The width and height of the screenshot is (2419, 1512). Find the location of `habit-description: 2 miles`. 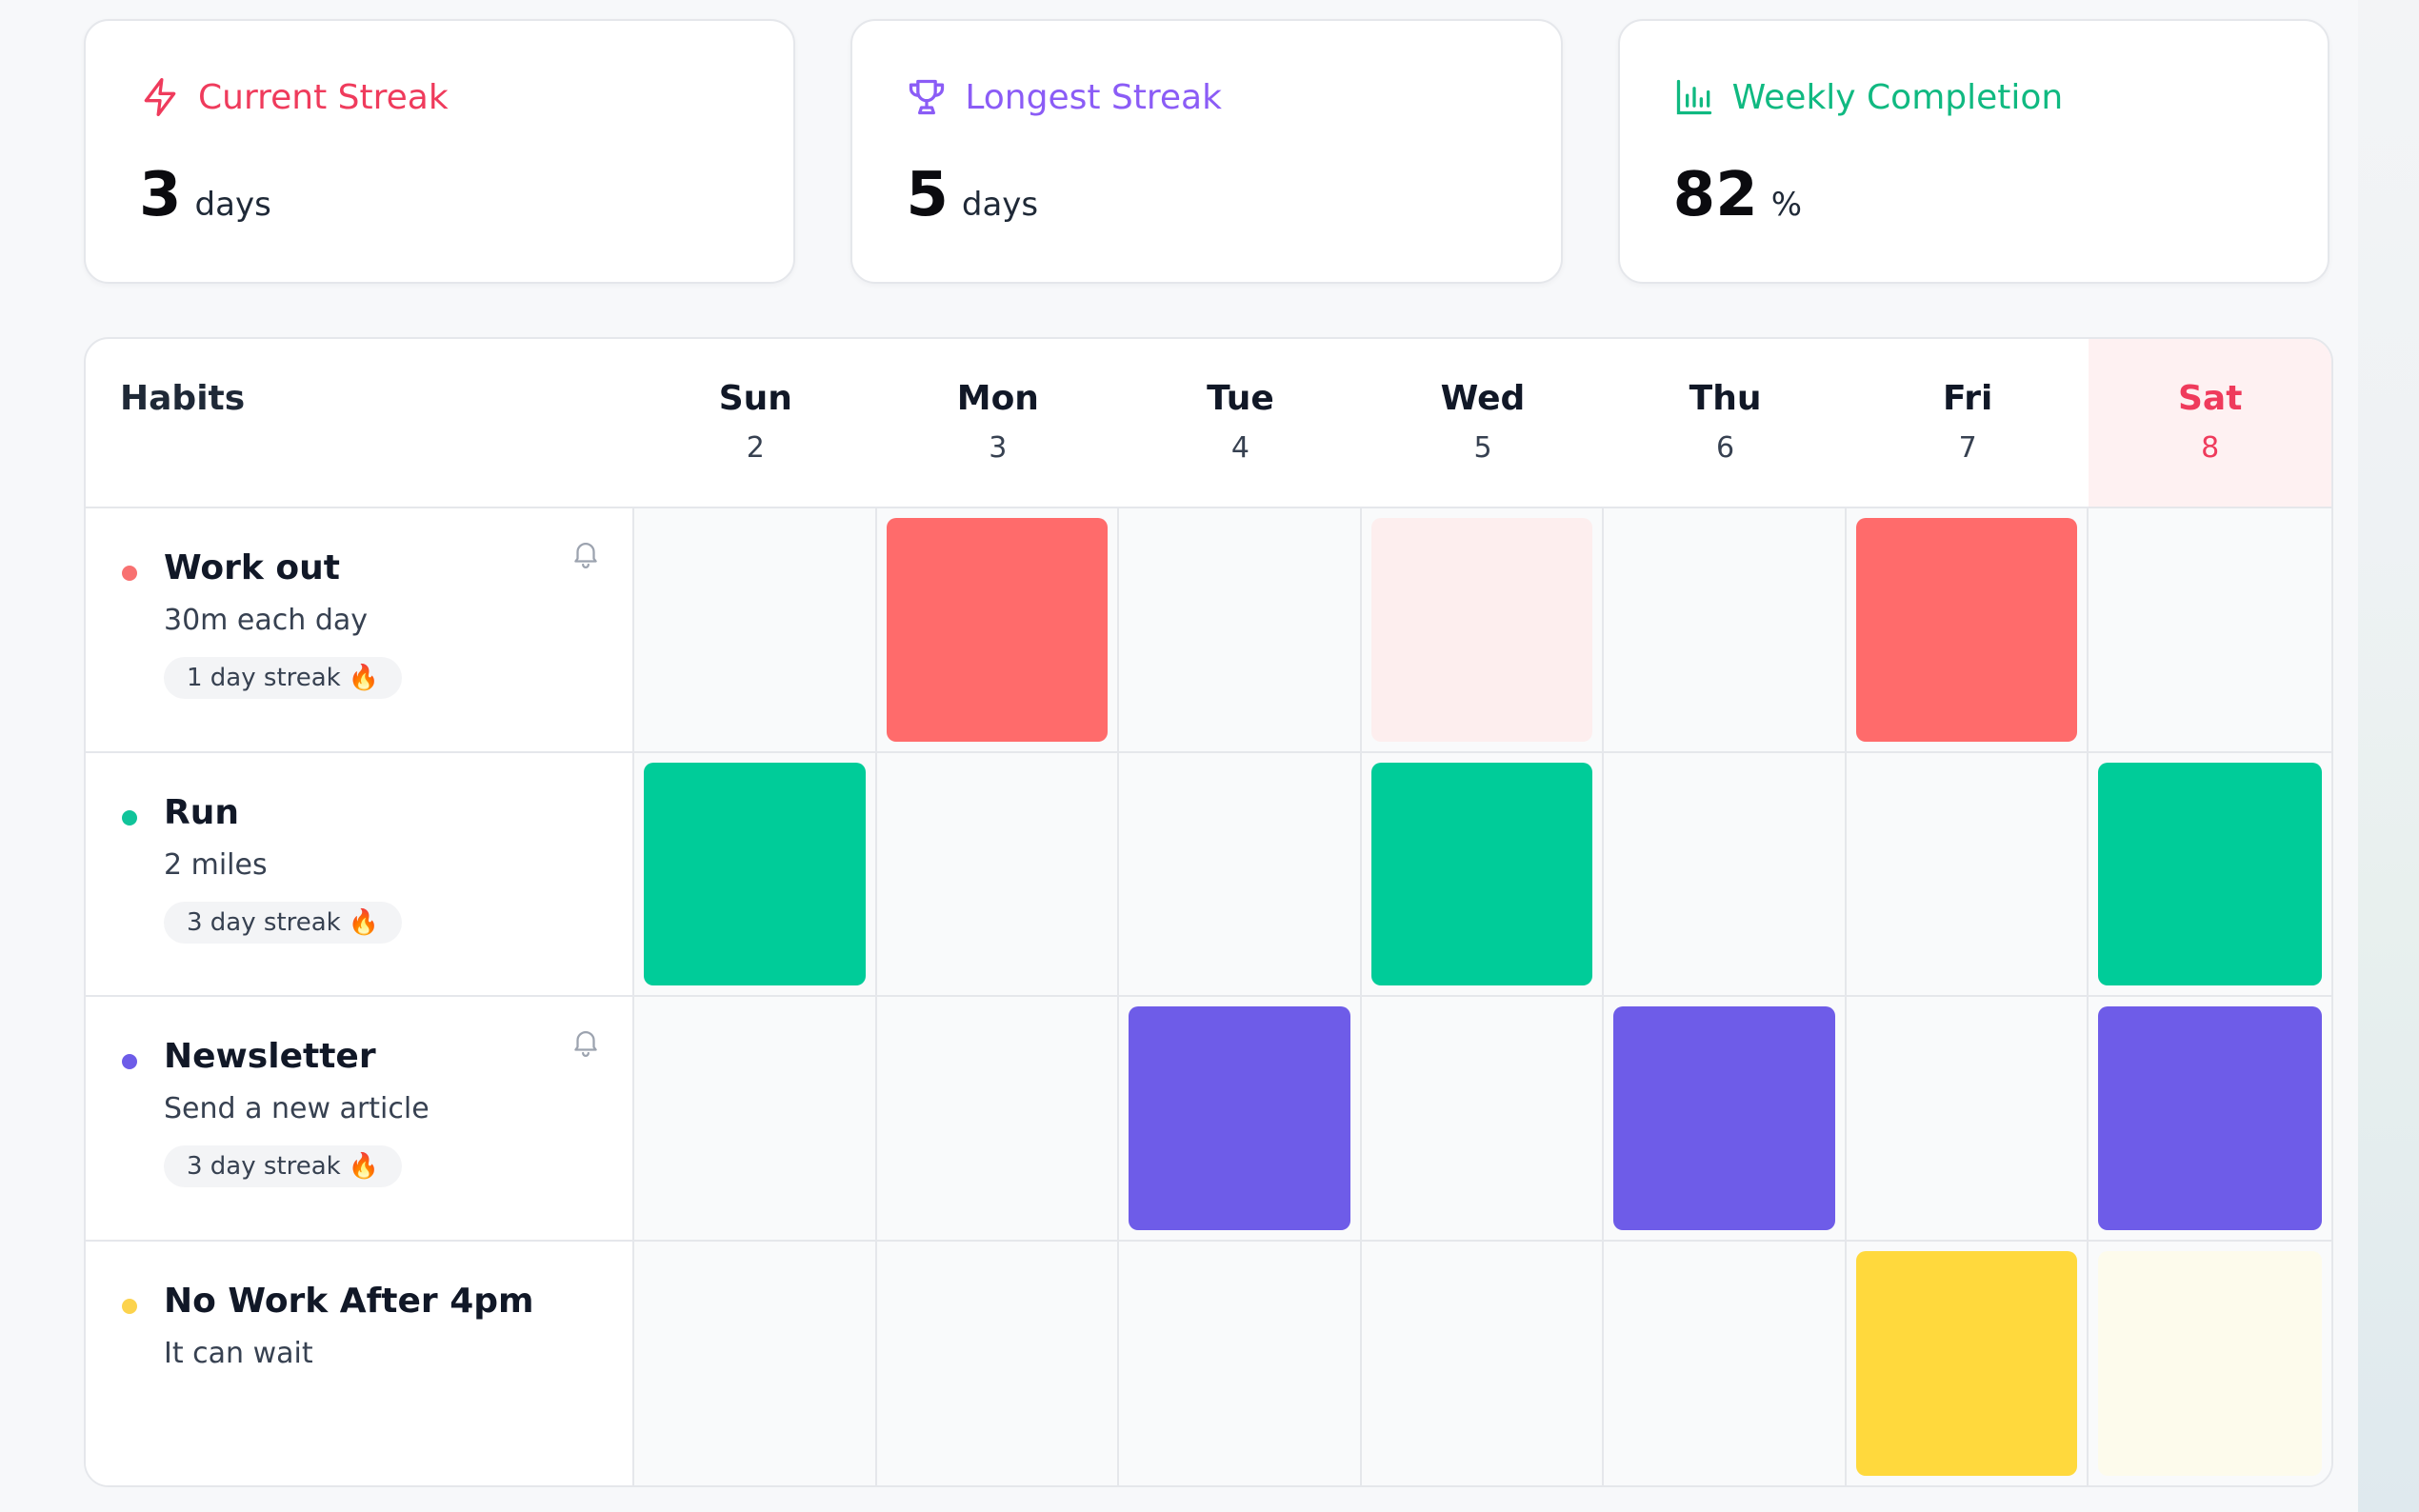

habit-description: 2 miles is located at coordinates (216, 864).